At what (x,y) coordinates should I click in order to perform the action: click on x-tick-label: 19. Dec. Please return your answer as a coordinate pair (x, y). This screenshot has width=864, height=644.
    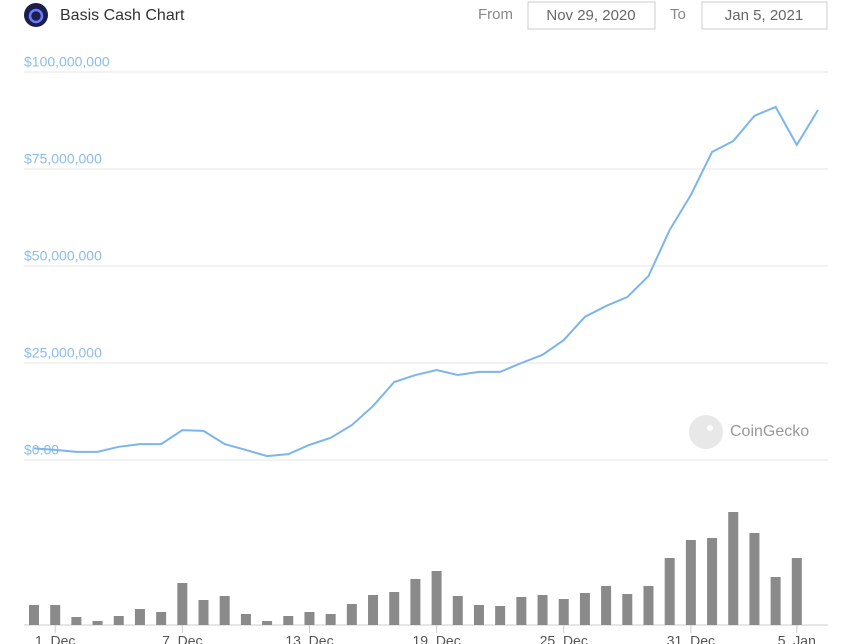
    Looking at the image, I should click on (436, 638).